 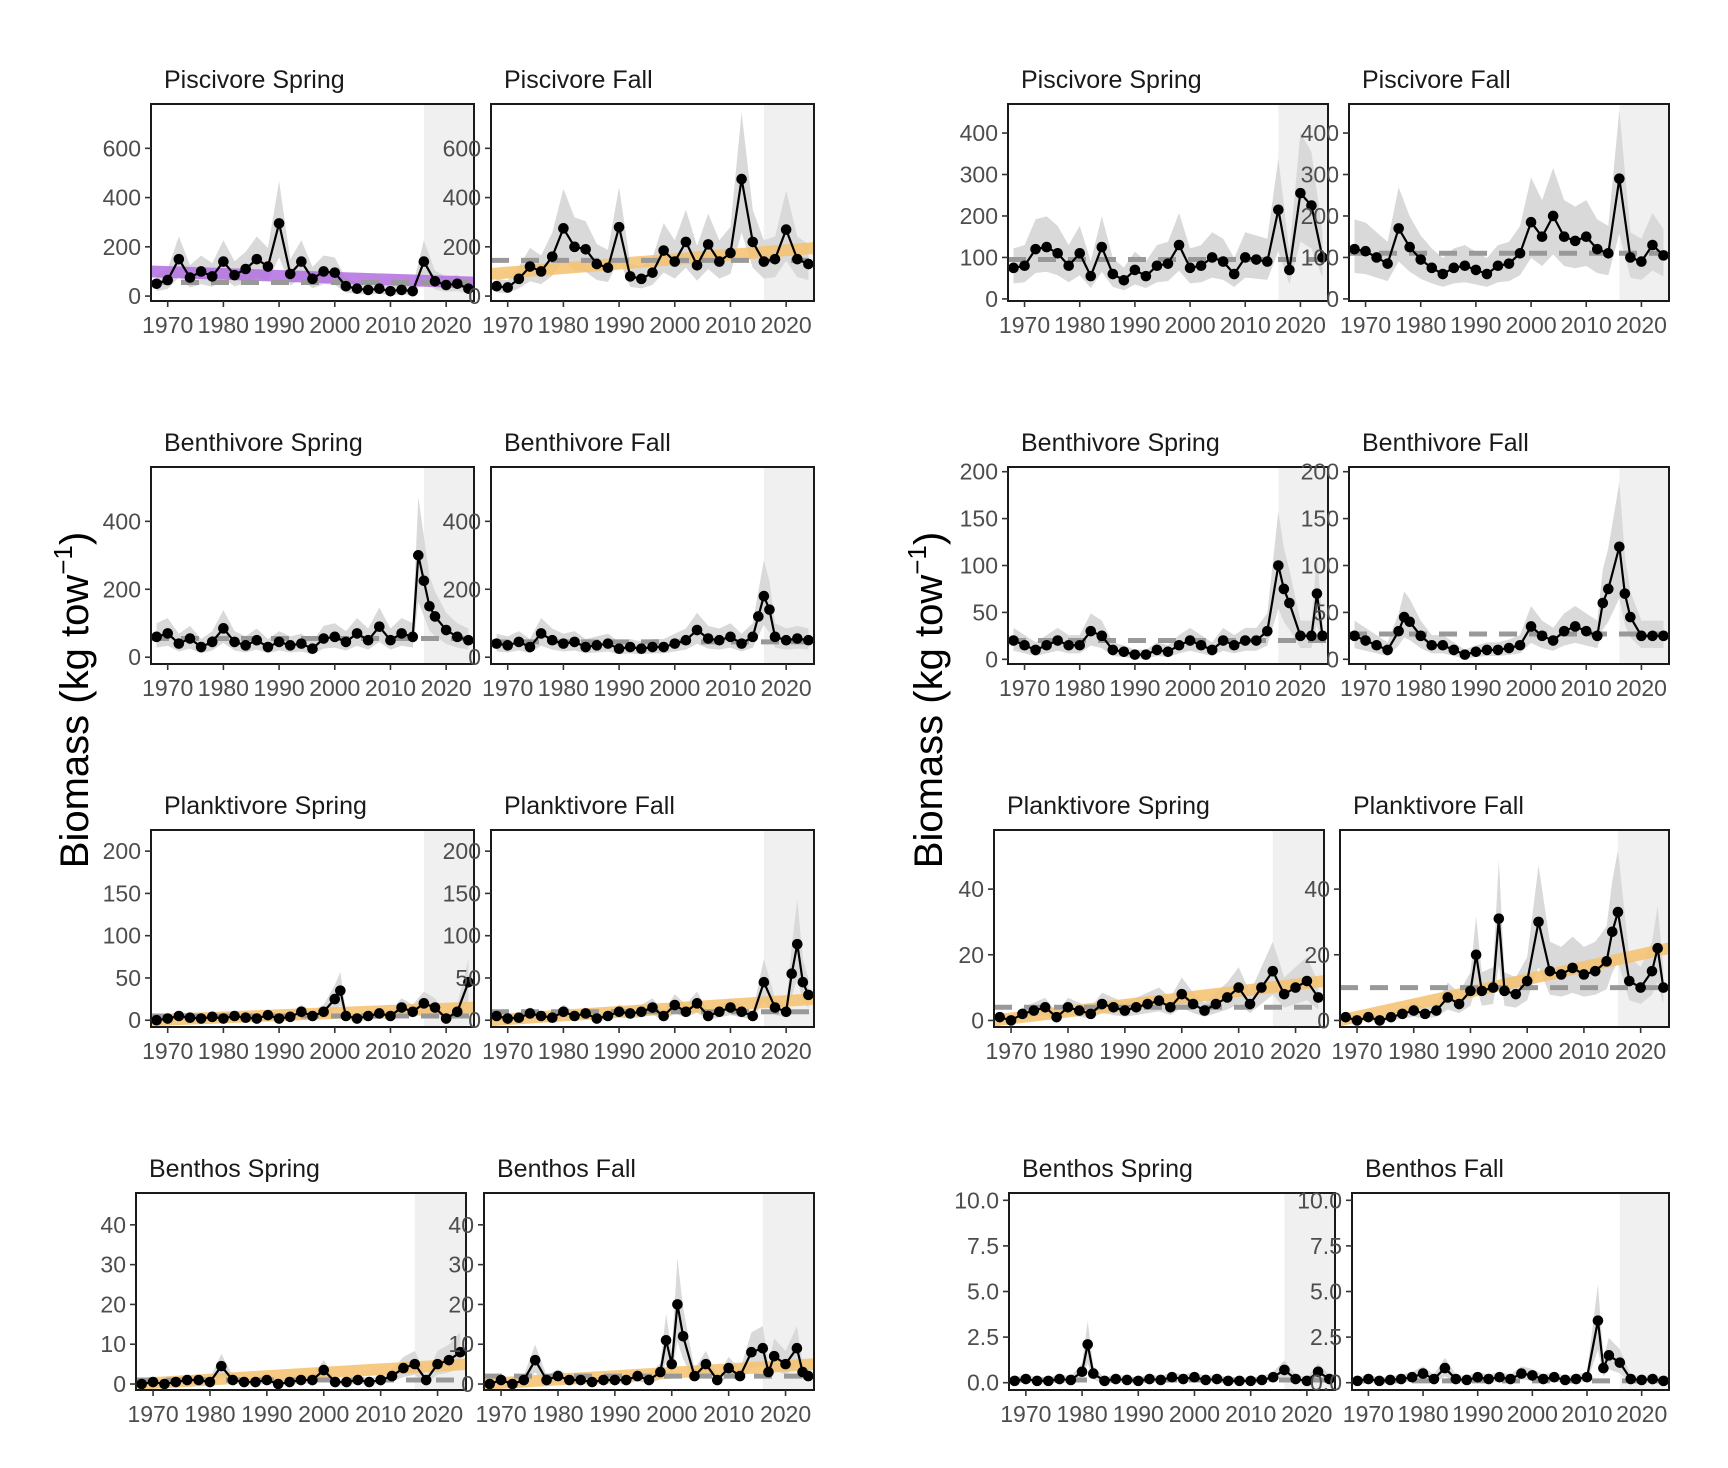 What do you see at coordinates (263, 443) in the screenshot?
I see `panel-title: Benthivore Spring` at bounding box center [263, 443].